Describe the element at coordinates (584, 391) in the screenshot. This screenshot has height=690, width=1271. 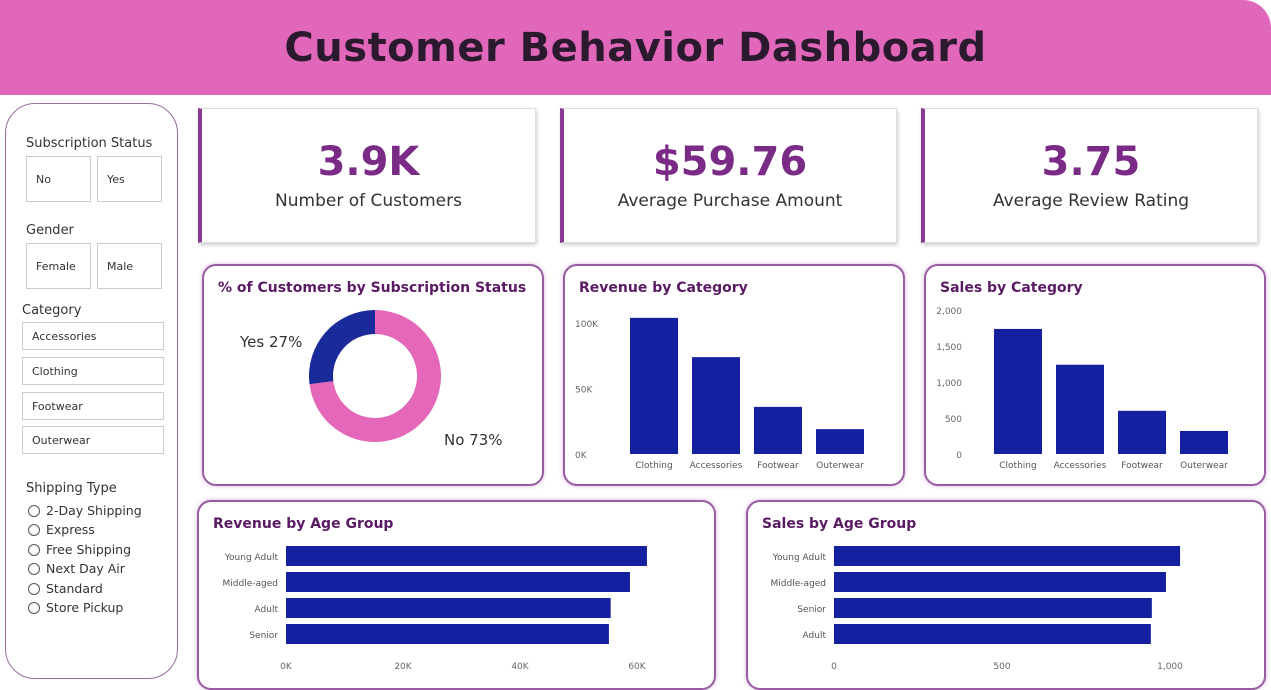
I see `y-tick-label: 50K` at that location.